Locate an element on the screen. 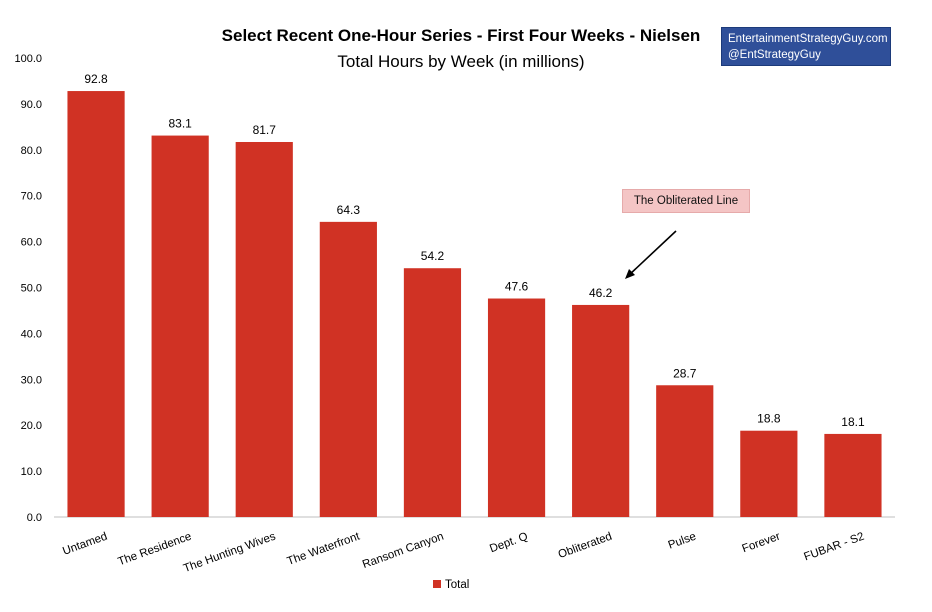 The width and height of the screenshot is (932, 612). x-tick-label: Forever is located at coordinates (761, 542).